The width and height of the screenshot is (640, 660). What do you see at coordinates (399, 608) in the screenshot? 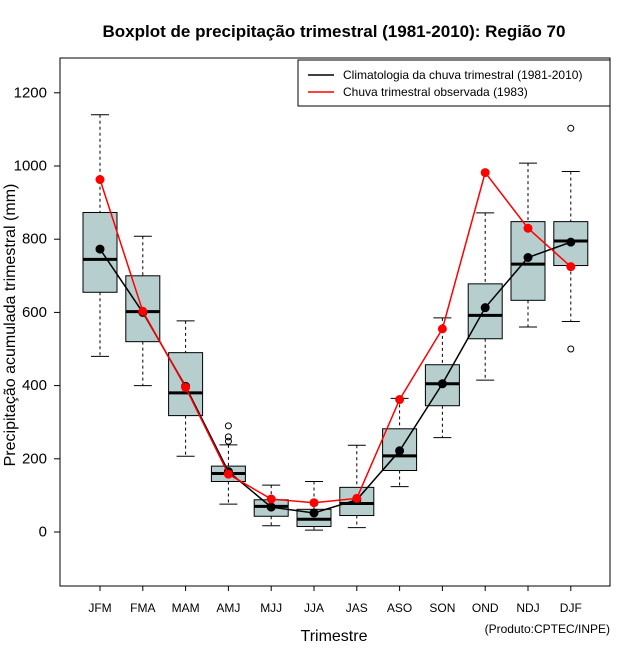
I see `x-tick-label: ASO` at bounding box center [399, 608].